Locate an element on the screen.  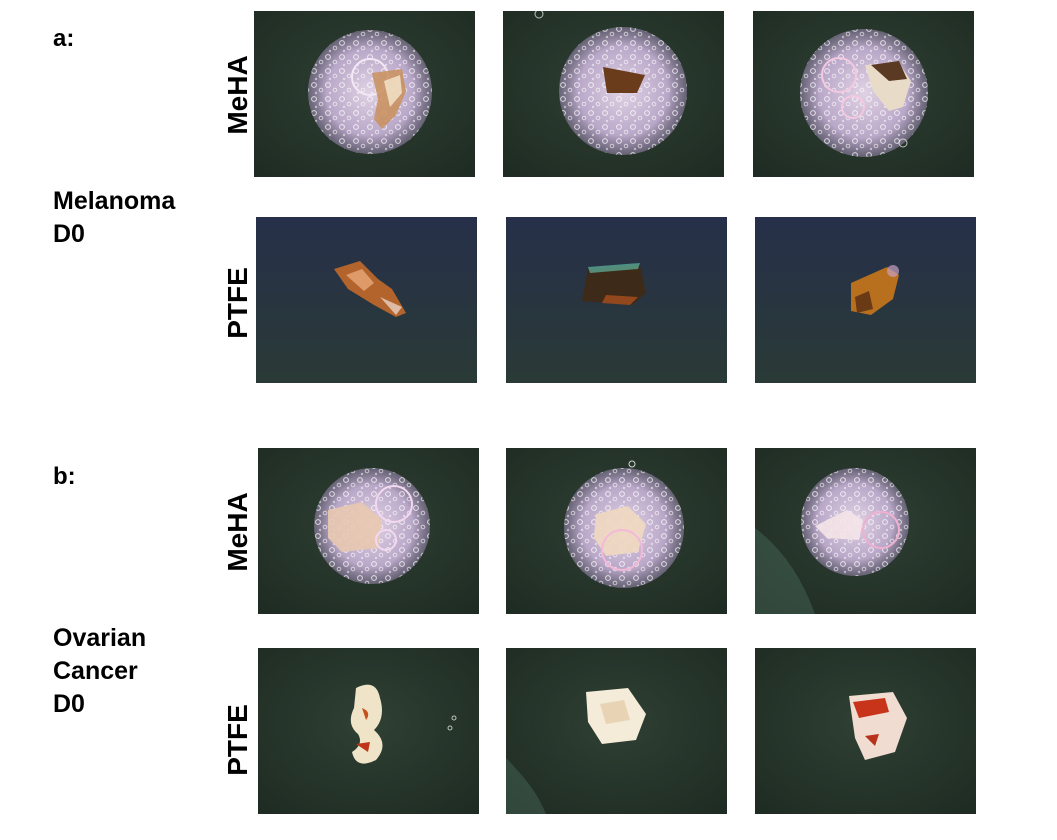
row-label-meha-b: MeHA is located at coordinates (237, 532).